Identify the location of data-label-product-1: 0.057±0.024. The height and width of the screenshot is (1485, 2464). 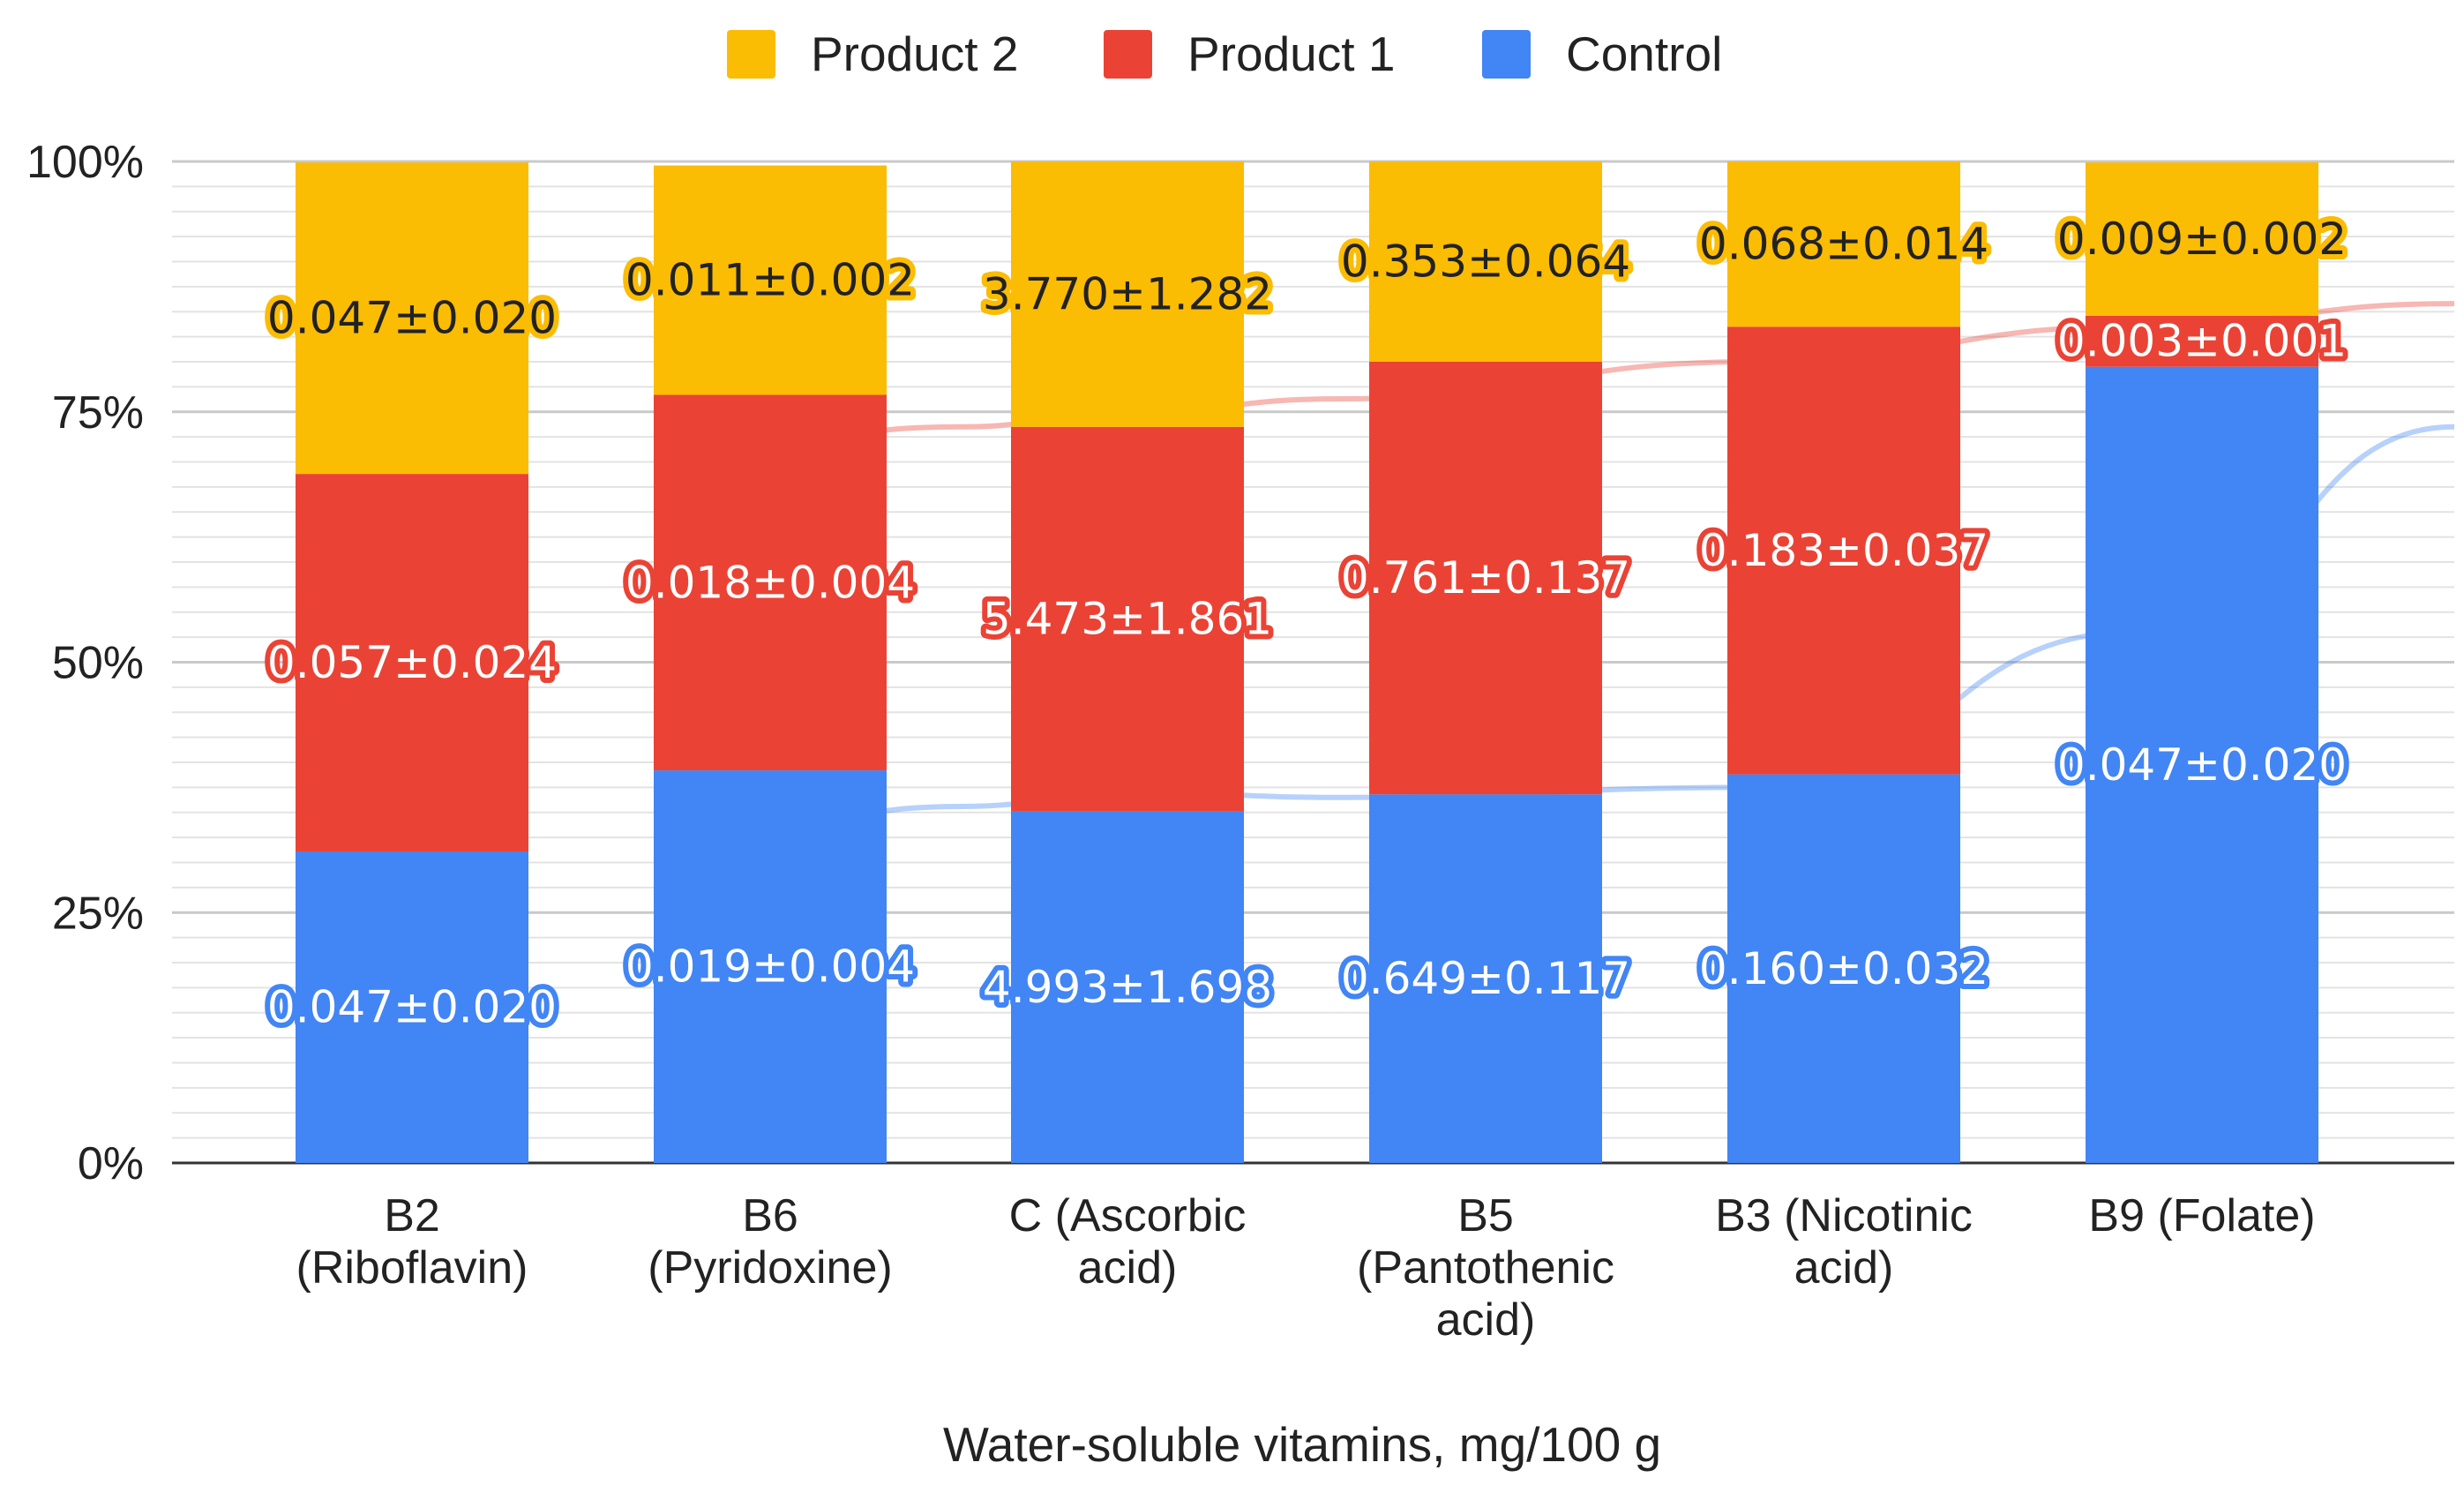
(412, 662).